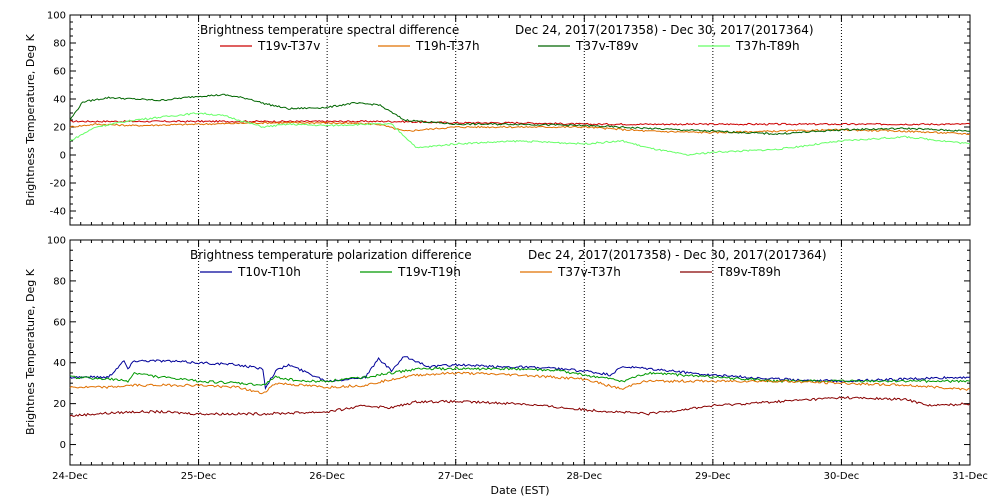 This screenshot has width=1000, height=500. Describe the element at coordinates (63, 156) in the screenshot. I see `spectral-y-tick-label: 0` at that location.